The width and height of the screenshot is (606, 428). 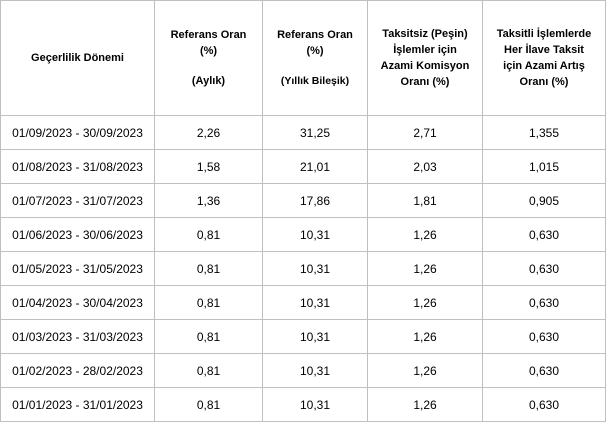 I want to click on header-yearly-line1: Referans Oran, so click(x=315, y=35).